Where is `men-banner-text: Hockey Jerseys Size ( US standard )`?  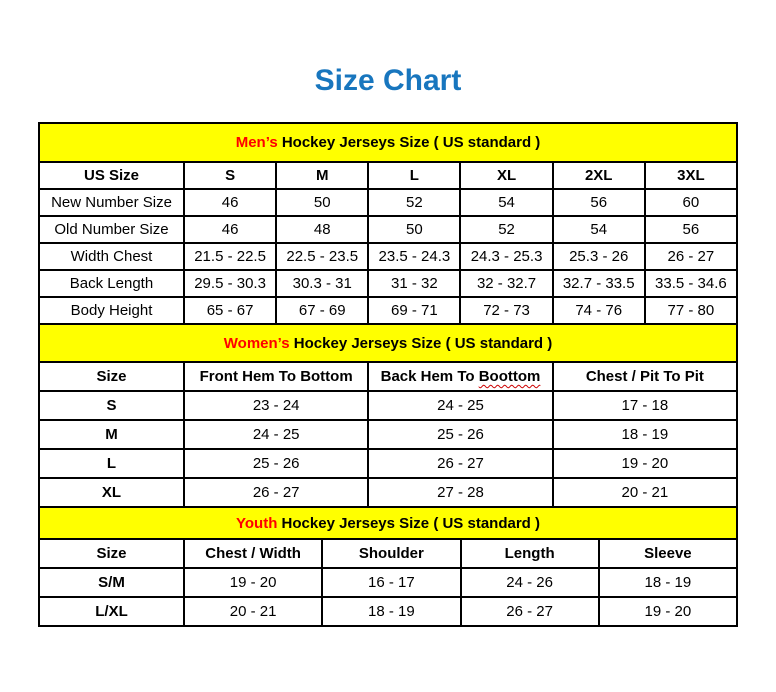 men-banner-text: Hockey Jerseys Size ( US standard ) is located at coordinates (409, 142).